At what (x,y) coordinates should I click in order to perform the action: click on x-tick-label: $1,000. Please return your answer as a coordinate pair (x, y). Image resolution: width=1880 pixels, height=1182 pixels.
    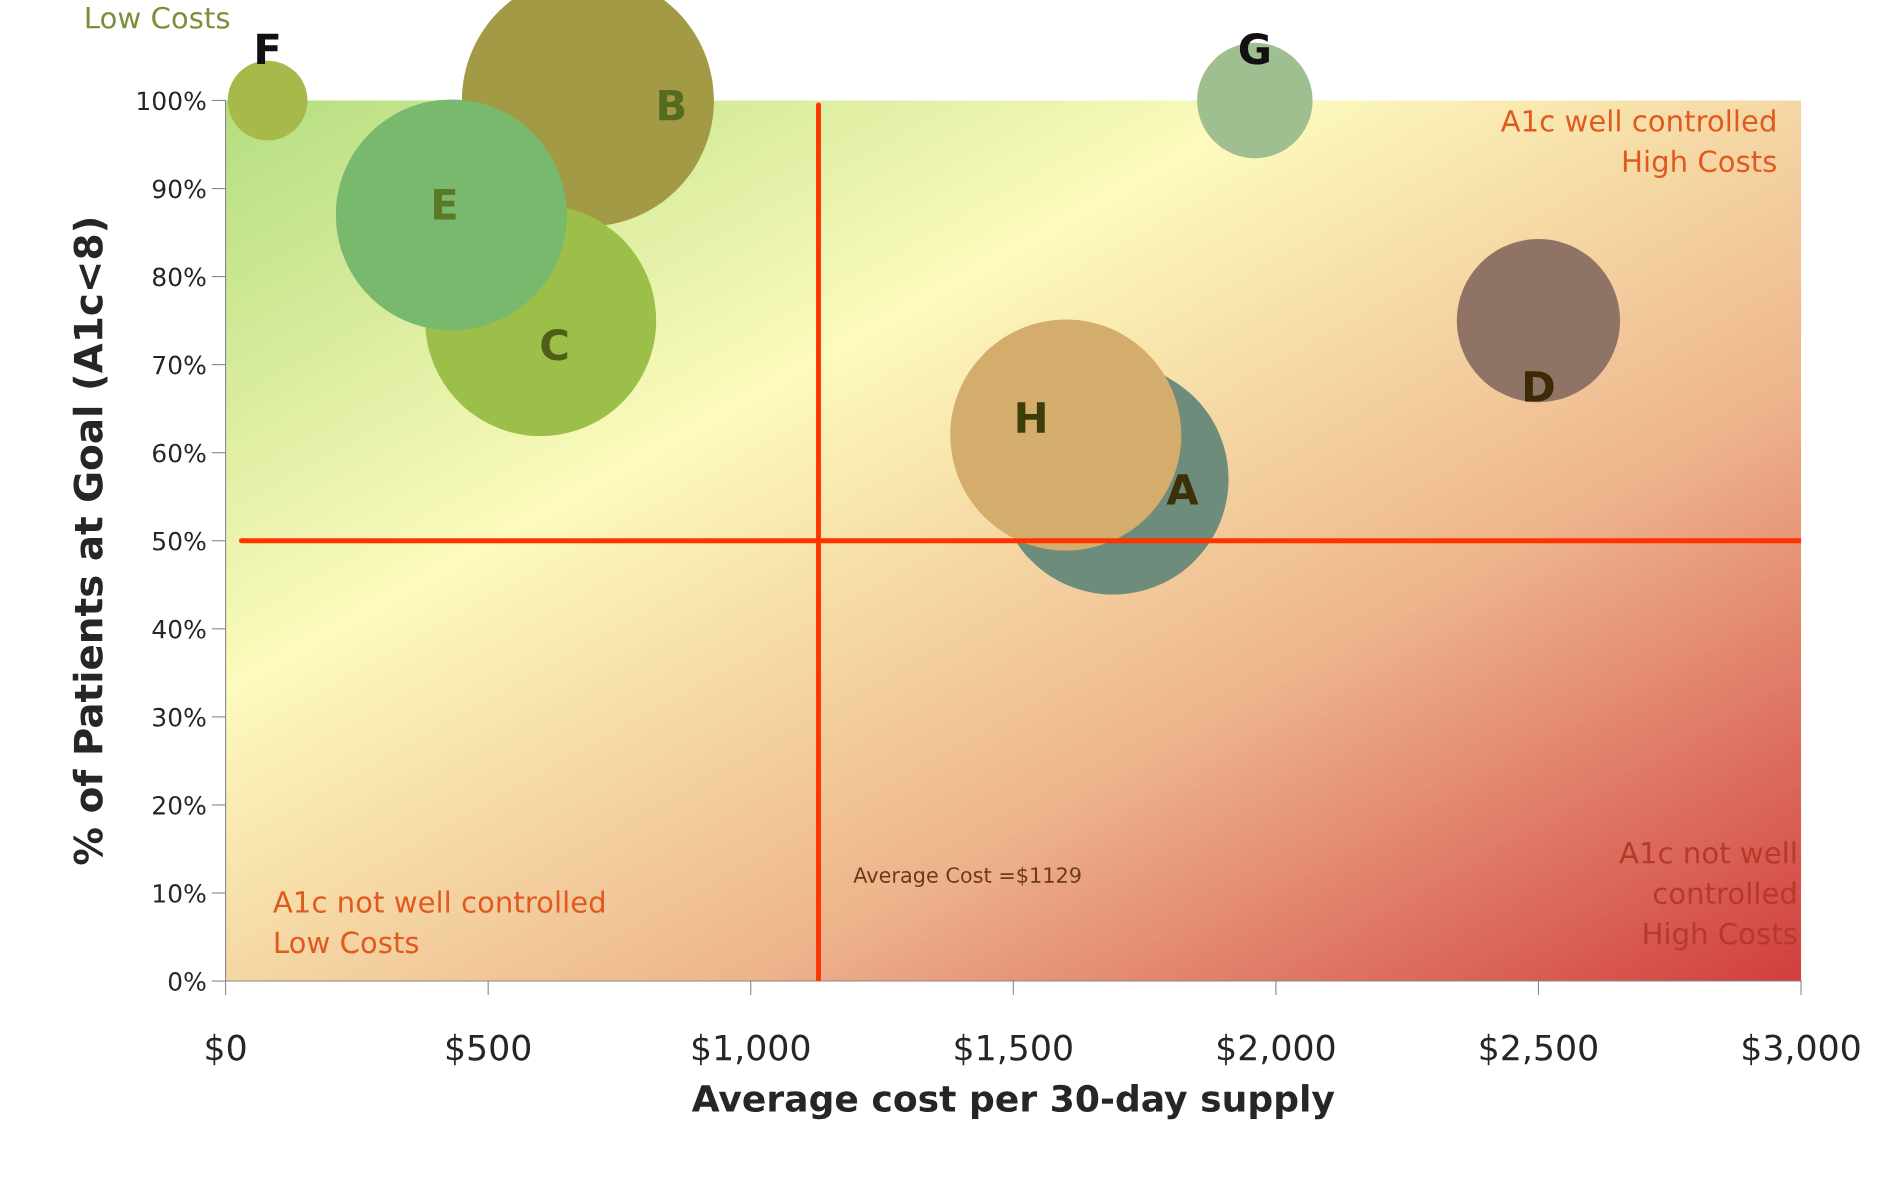
    Looking at the image, I should click on (751, 1049).